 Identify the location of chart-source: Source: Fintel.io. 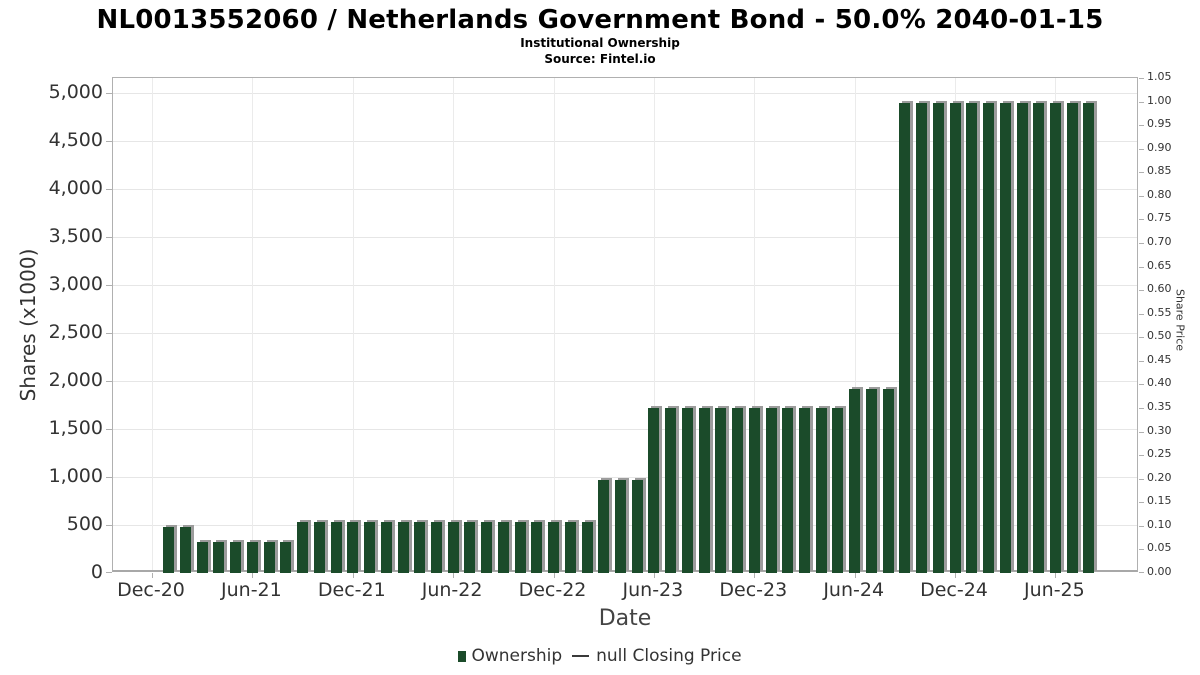
(600, 59).